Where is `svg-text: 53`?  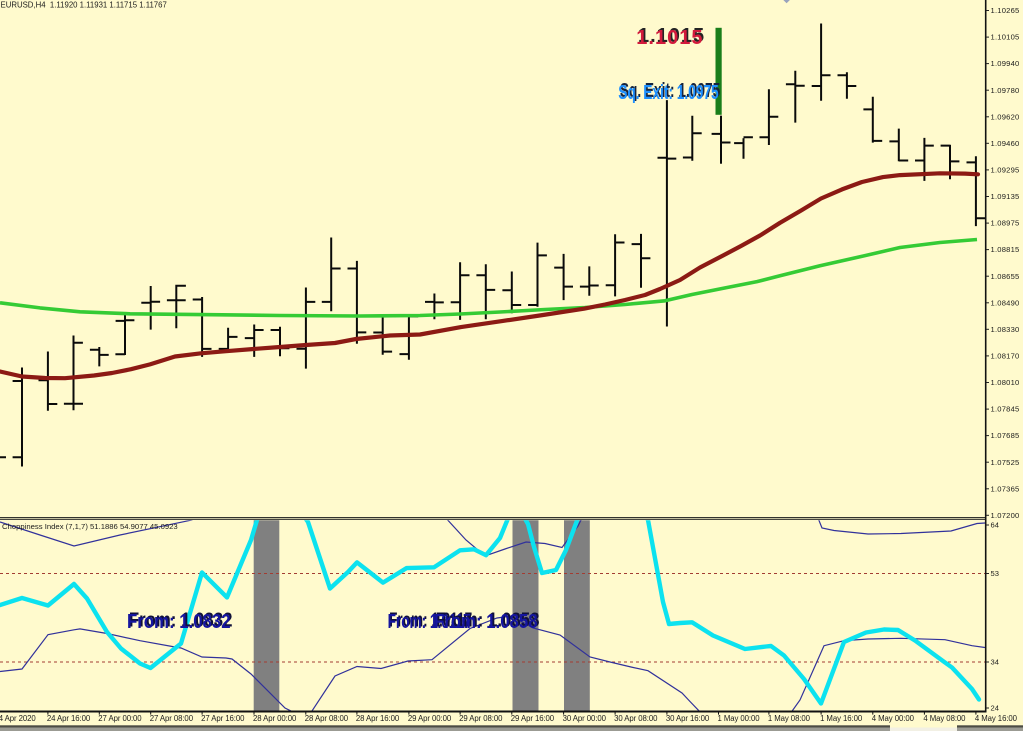
svg-text: 53 is located at coordinates (995, 573).